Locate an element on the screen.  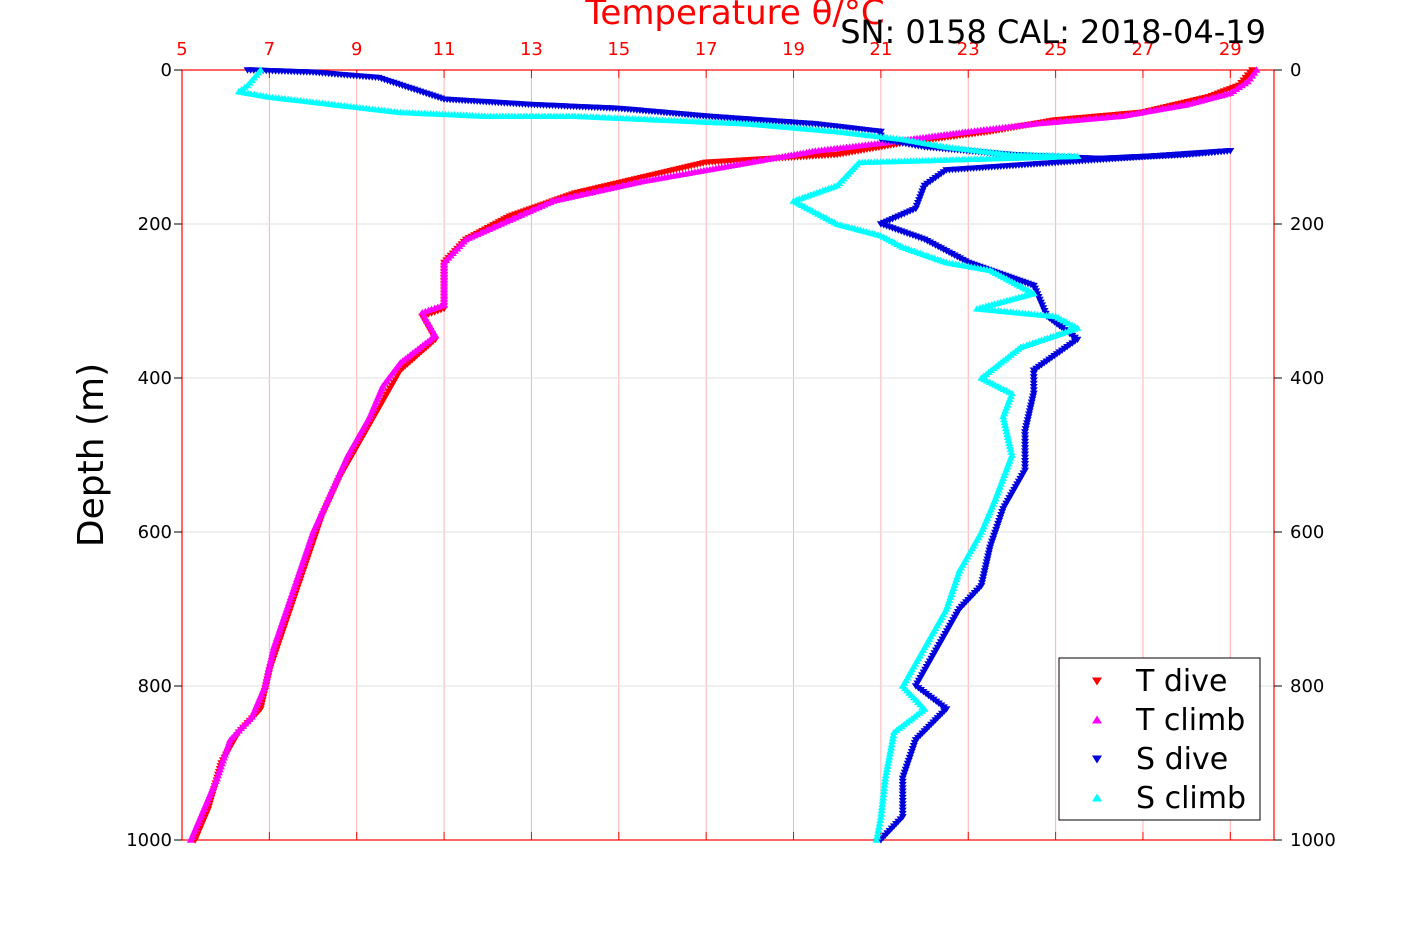
y-tick-label-right: 400 is located at coordinates (1307, 378).